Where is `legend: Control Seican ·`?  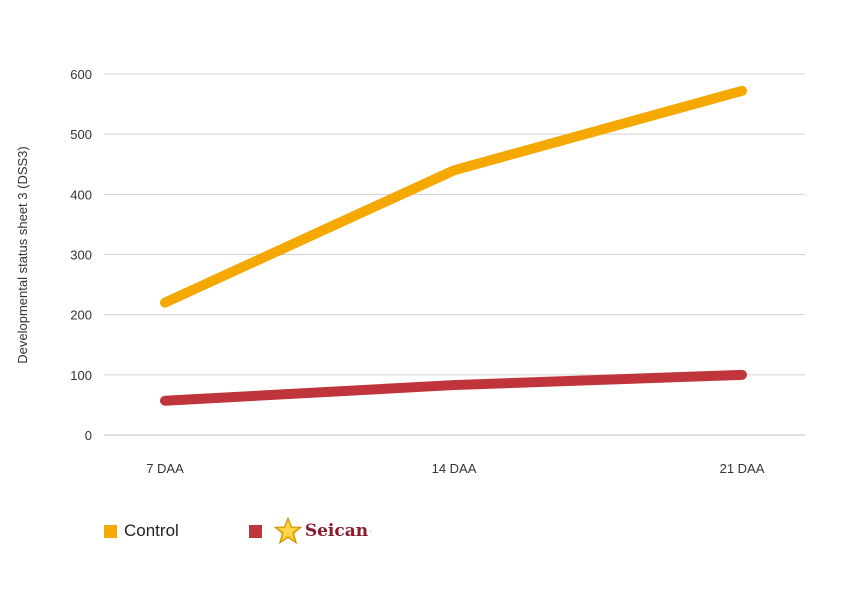
legend: Control Seican · is located at coordinates (272, 531).